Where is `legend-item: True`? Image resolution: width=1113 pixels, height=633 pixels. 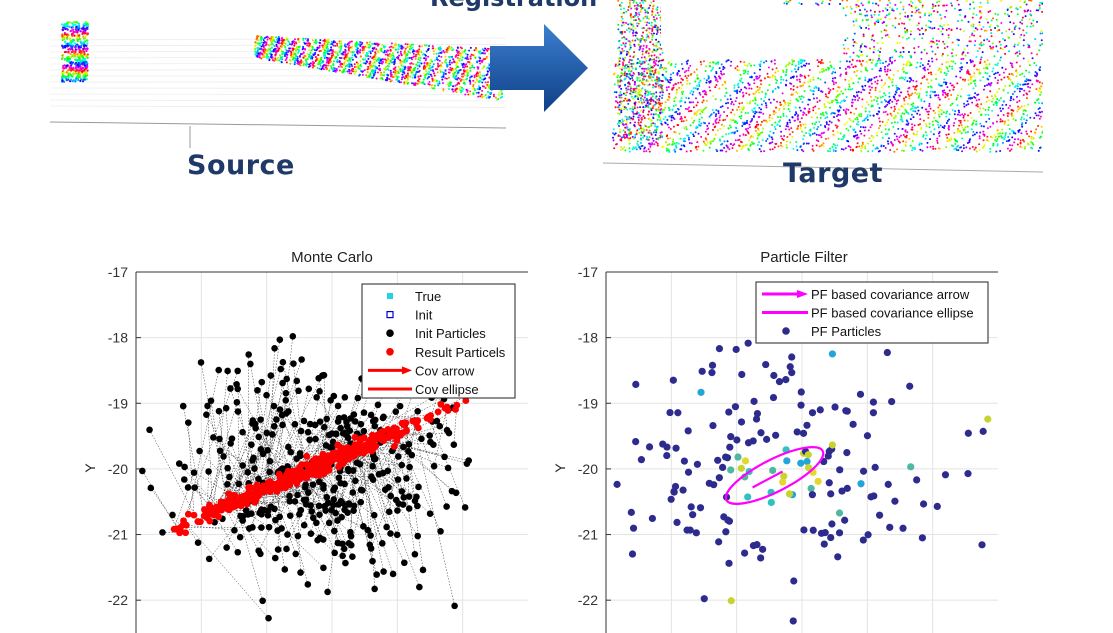
legend-item: True is located at coordinates (414, 296).